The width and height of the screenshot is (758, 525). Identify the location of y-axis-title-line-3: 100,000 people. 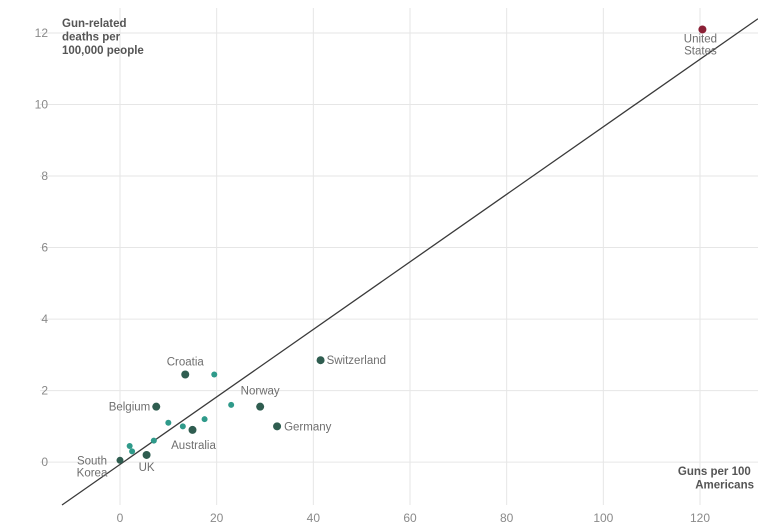
(103, 51).